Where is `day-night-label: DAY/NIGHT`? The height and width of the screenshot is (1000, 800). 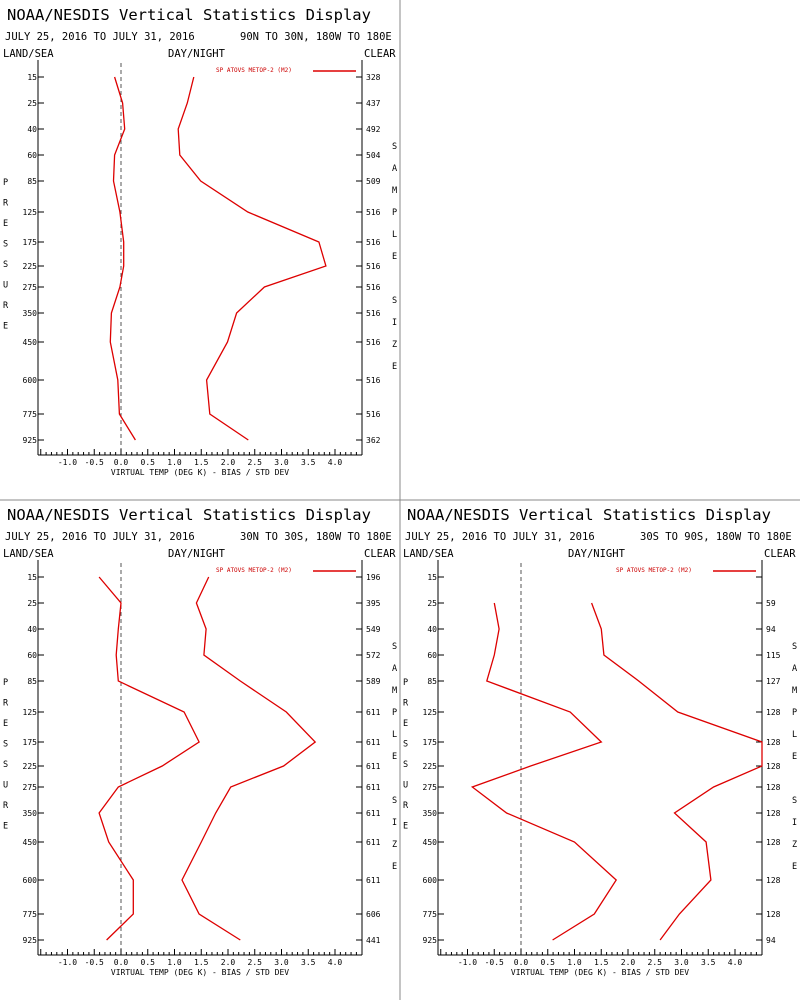 day-night-label: DAY/NIGHT is located at coordinates (597, 554).